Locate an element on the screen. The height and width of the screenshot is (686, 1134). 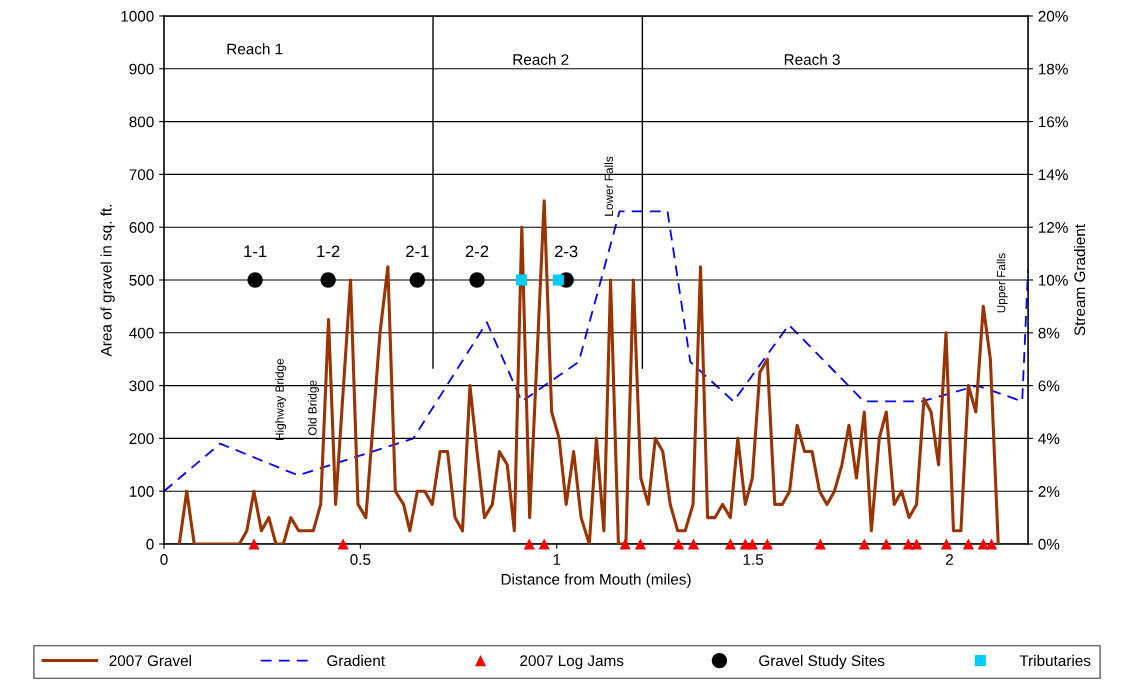
y-tick-label: 900 is located at coordinates (141, 69).